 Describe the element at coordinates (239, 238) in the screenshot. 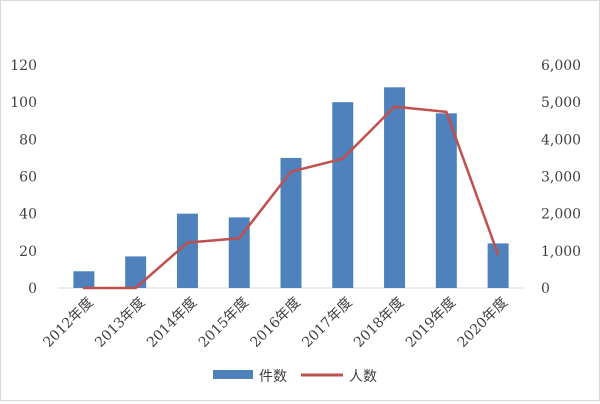

I see `line-point-2015年度` at that location.